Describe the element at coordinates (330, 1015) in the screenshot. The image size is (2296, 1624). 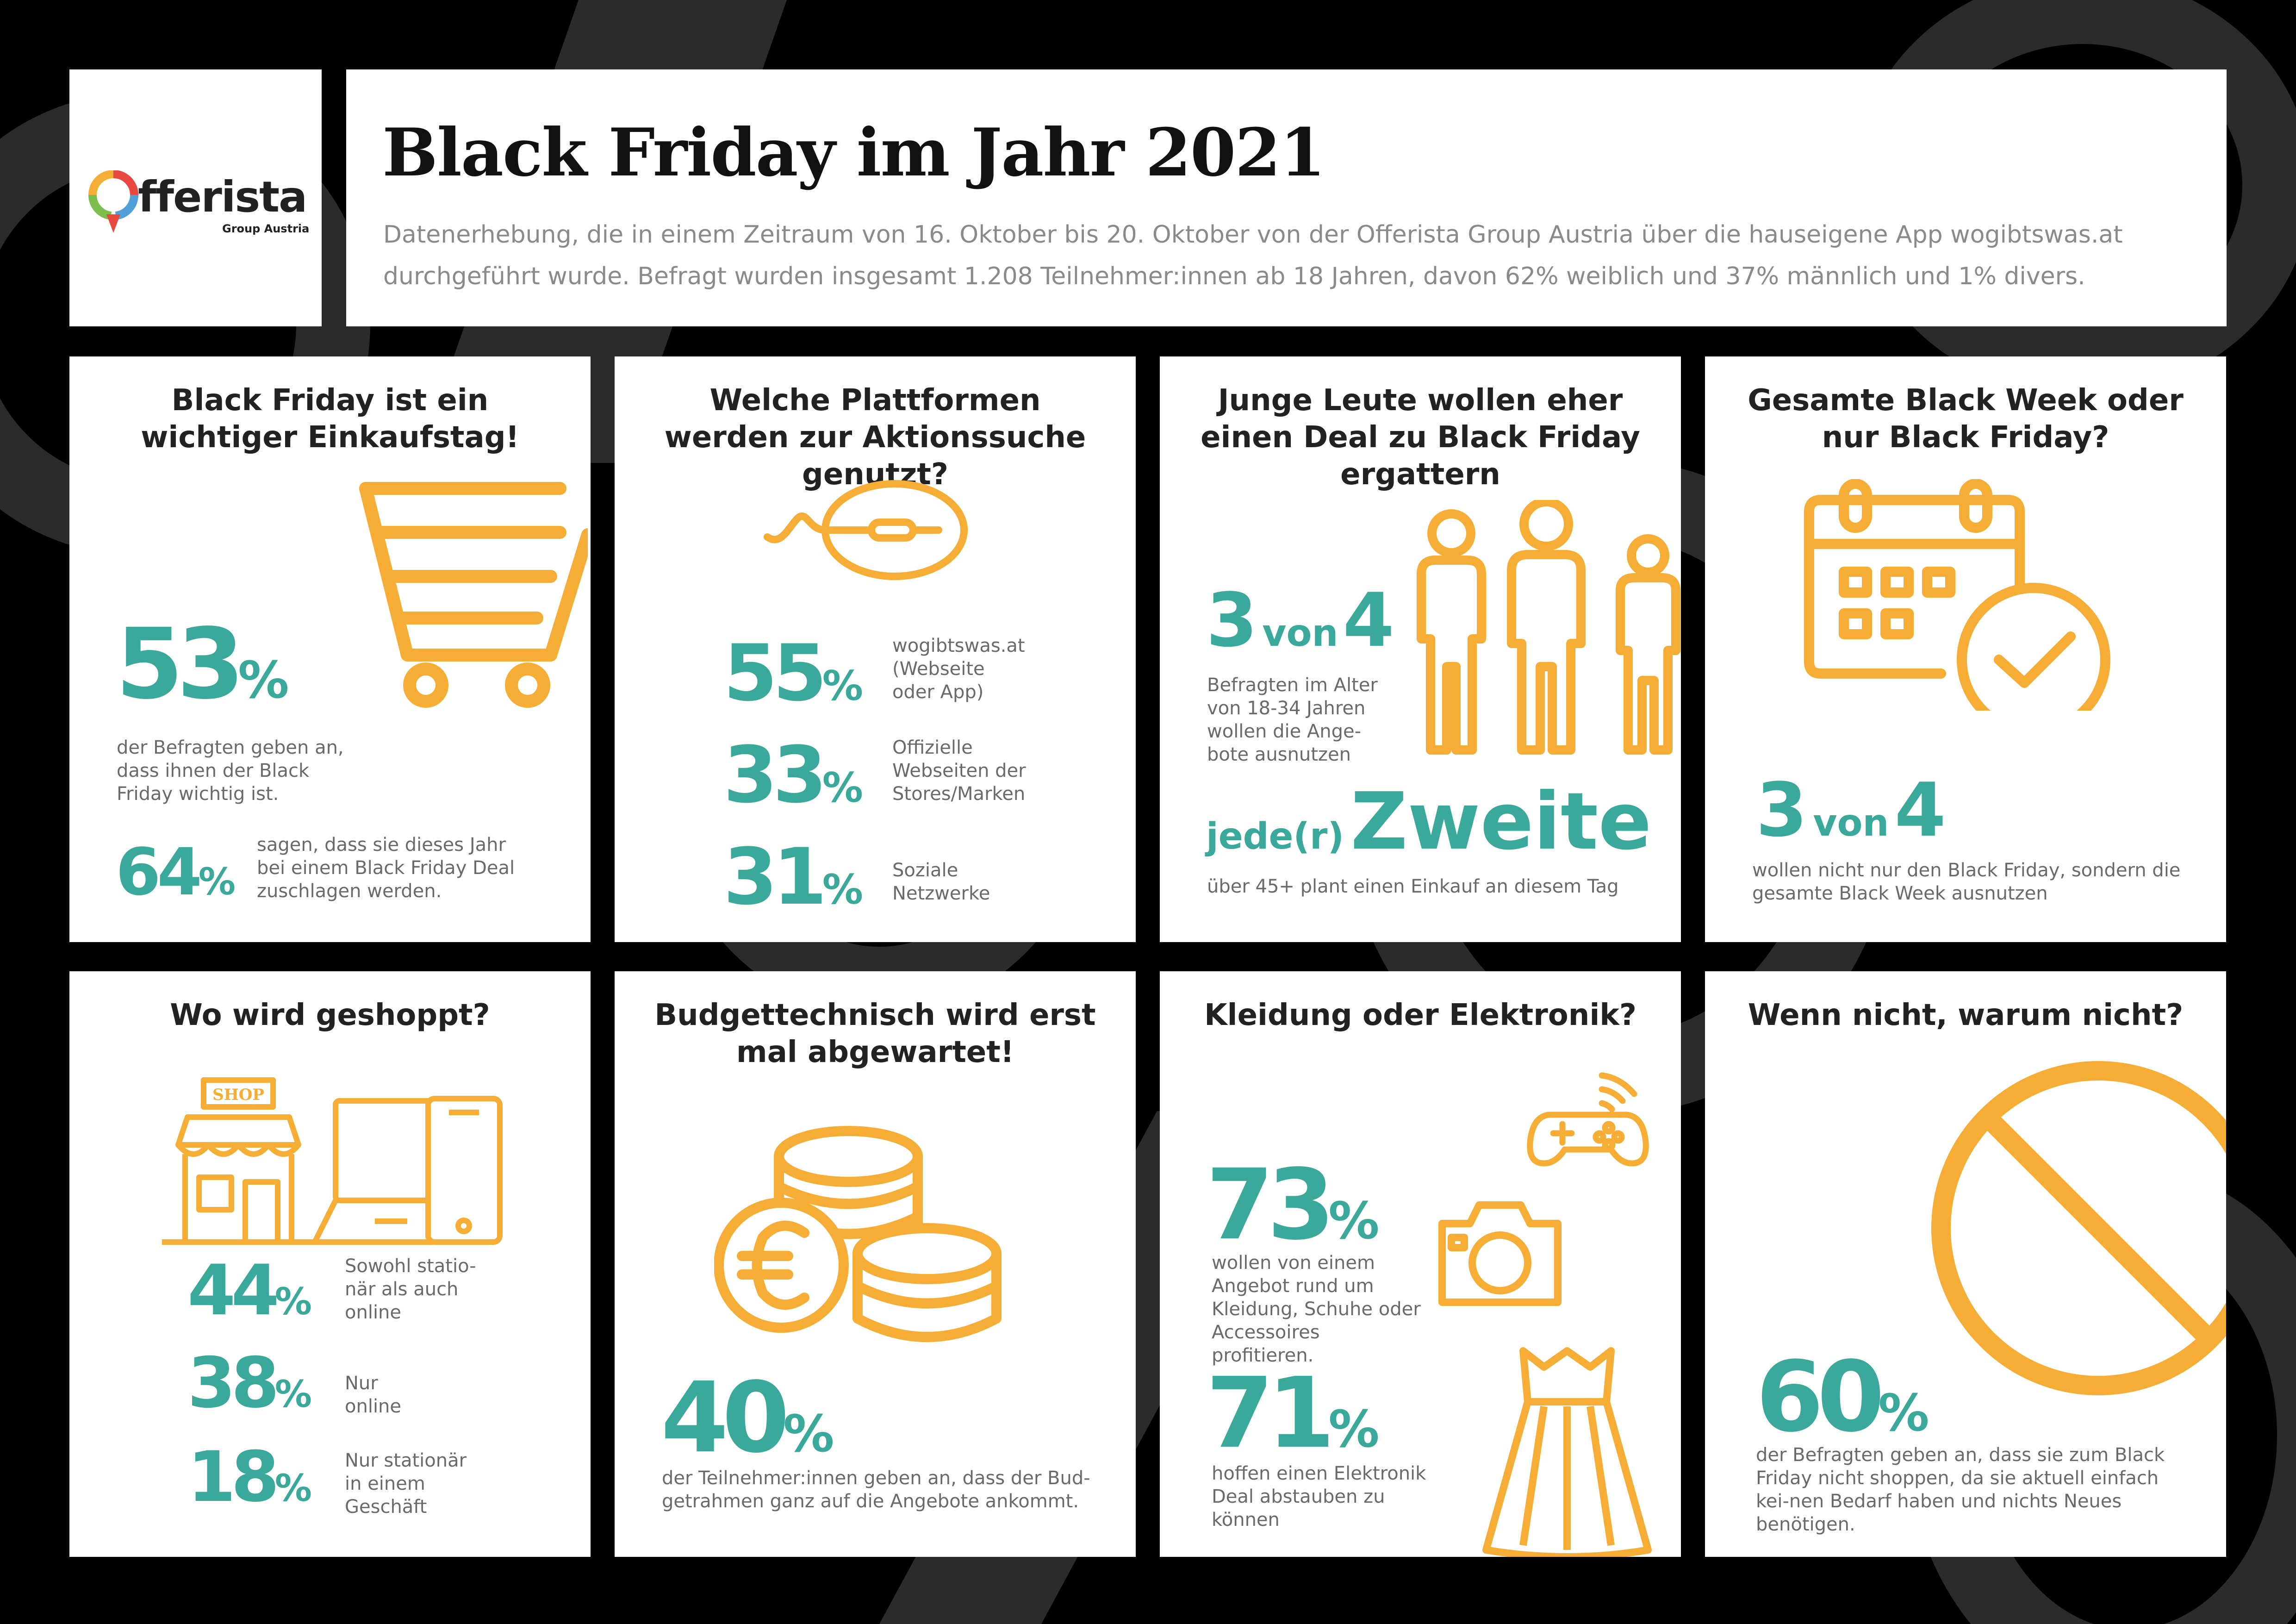
I see `card-title: Wo wird geshoppt?` at that location.